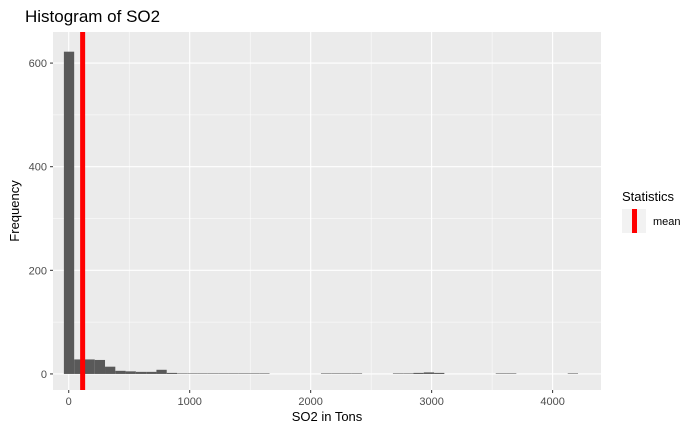 This screenshot has height=432, width=700. I want to click on x-tick-label: 1000, so click(189, 402).